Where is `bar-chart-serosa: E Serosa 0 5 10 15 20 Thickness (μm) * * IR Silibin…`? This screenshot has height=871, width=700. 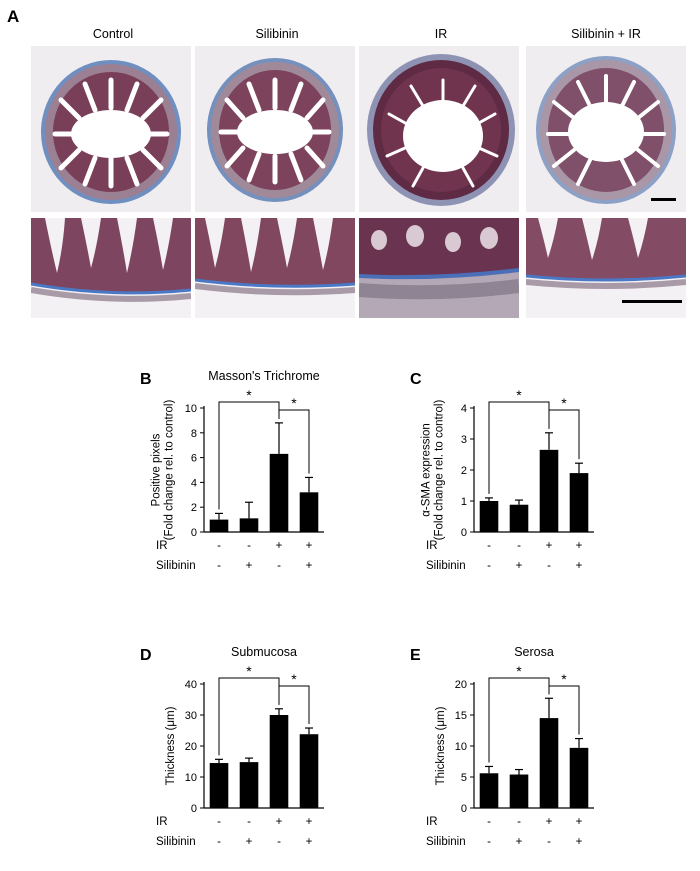
bar-chart-serosa: E Serosa 0 5 10 15 20 Thickness (μm) * * IR Silibin… is located at coordinates (502, 746).